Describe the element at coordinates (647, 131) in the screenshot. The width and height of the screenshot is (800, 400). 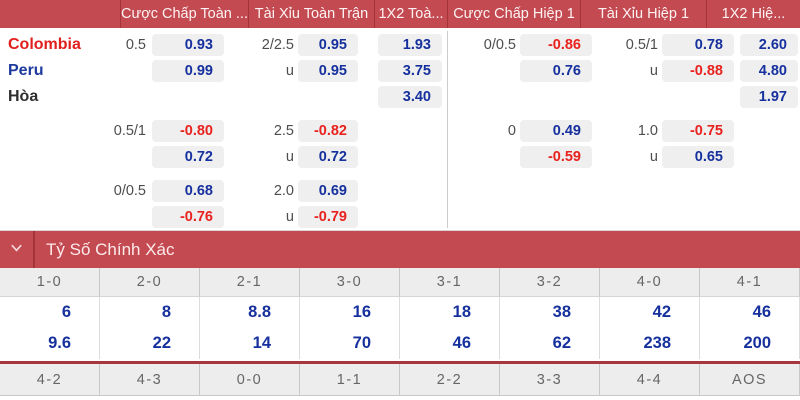
I see `handicap-label: 1.0` at that location.